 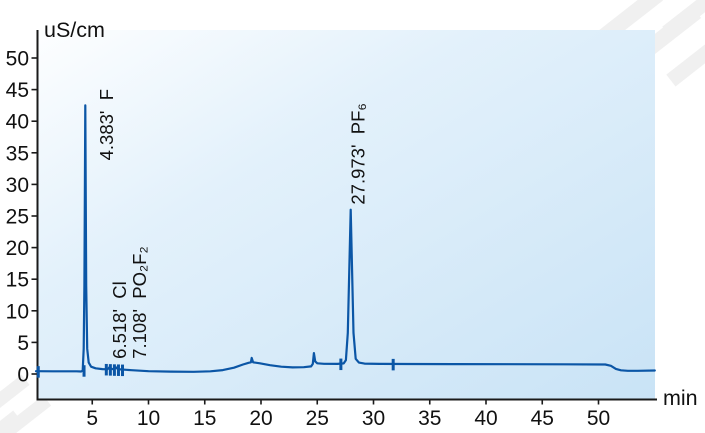 I want to click on integration-marks, so click(x=215, y=368).